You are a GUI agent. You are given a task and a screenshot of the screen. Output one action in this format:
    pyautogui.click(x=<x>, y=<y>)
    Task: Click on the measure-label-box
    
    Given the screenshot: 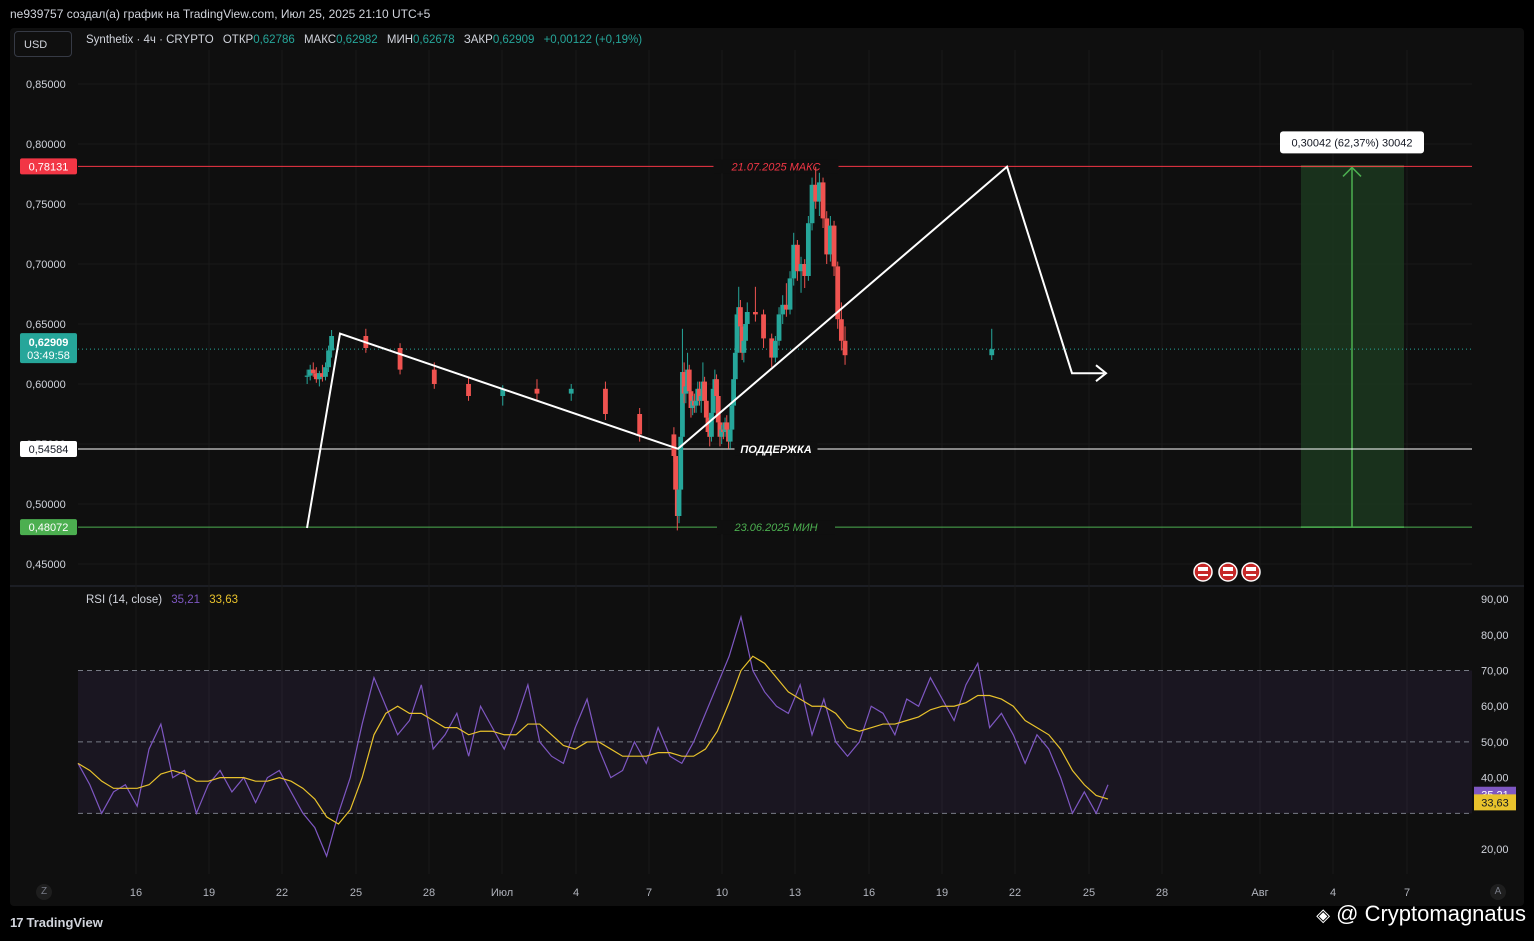 What is the action you would take?
    pyautogui.click(x=1352, y=142)
    